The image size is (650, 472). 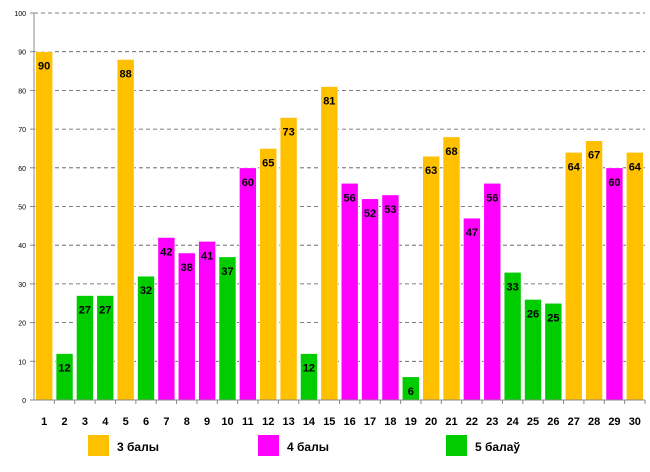 I want to click on x-tick-label: 6, so click(x=146, y=422).